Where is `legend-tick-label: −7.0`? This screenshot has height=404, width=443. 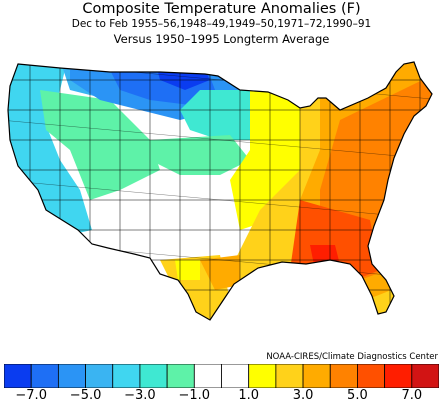 legend-tick-label: −7.0 is located at coordinates (31, 395).